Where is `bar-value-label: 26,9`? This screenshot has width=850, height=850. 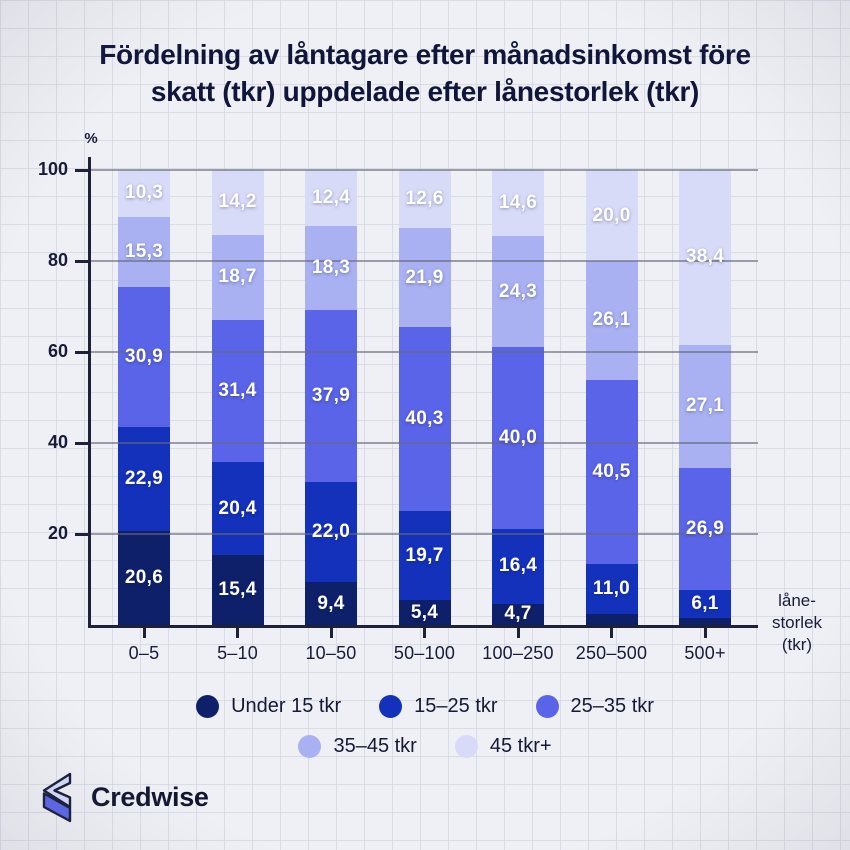
bar-value-label: 26,9 is located at coordinates (705, 529).